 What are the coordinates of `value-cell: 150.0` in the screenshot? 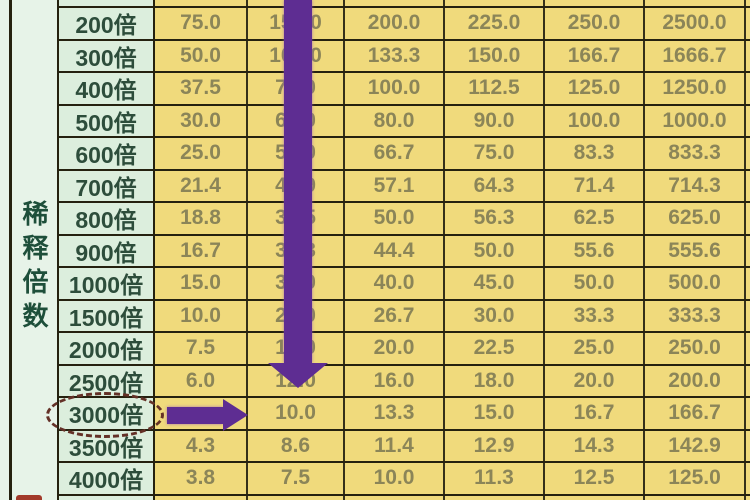 It's located at (495, 55).